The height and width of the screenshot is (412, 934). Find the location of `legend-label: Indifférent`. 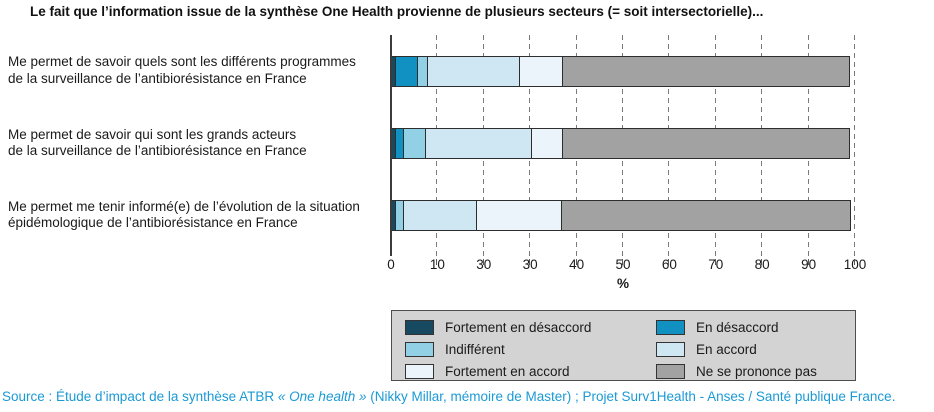

legend-label: Indifférent is located at coordinates (475, 349).